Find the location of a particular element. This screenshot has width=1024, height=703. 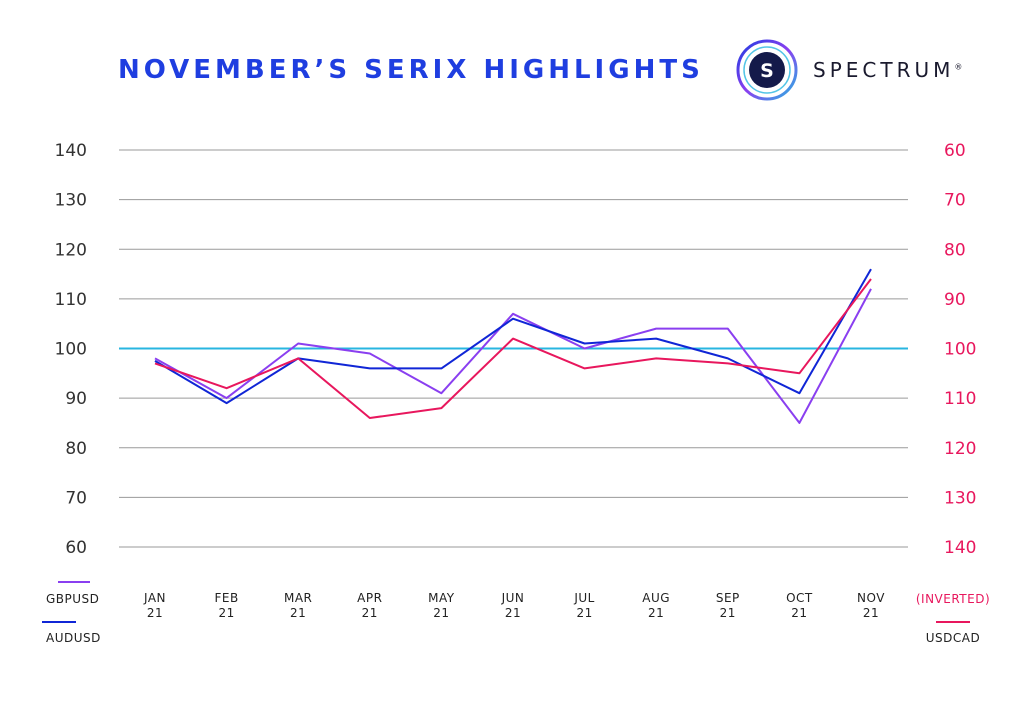

left-axis-tick-label: 70 is located at coordinates (76, 498).